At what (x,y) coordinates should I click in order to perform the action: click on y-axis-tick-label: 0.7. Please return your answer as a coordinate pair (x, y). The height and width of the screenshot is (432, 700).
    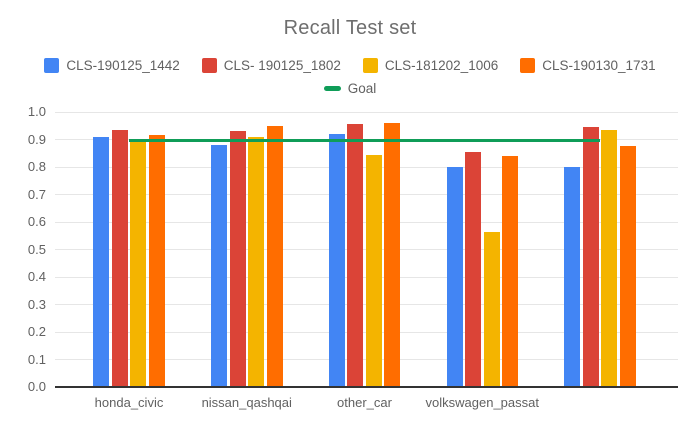
    Looking at the image, I should click on (36, 194).